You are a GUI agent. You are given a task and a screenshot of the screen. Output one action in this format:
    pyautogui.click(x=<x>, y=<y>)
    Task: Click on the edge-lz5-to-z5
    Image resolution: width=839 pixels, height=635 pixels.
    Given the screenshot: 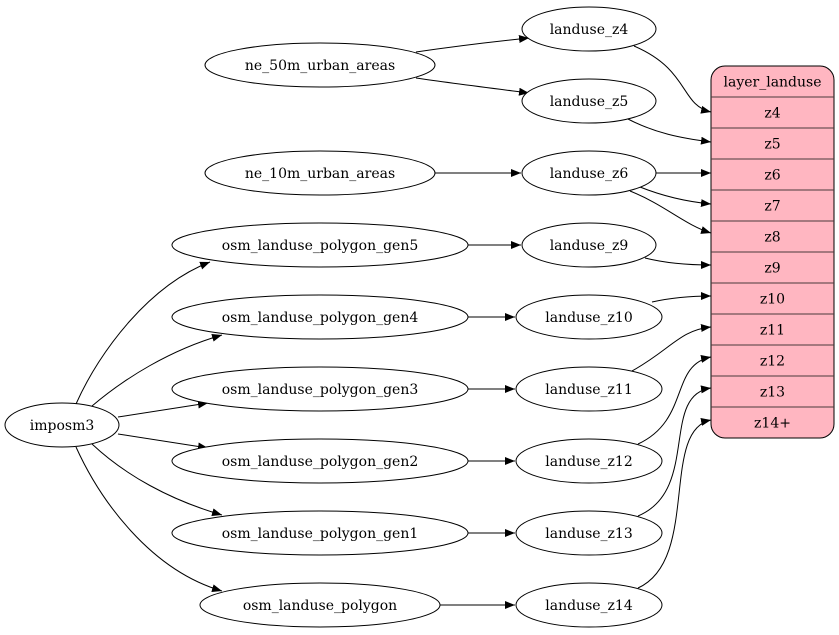 What is the action you would take?
    pyautogui.click(x=669, y=131)
    